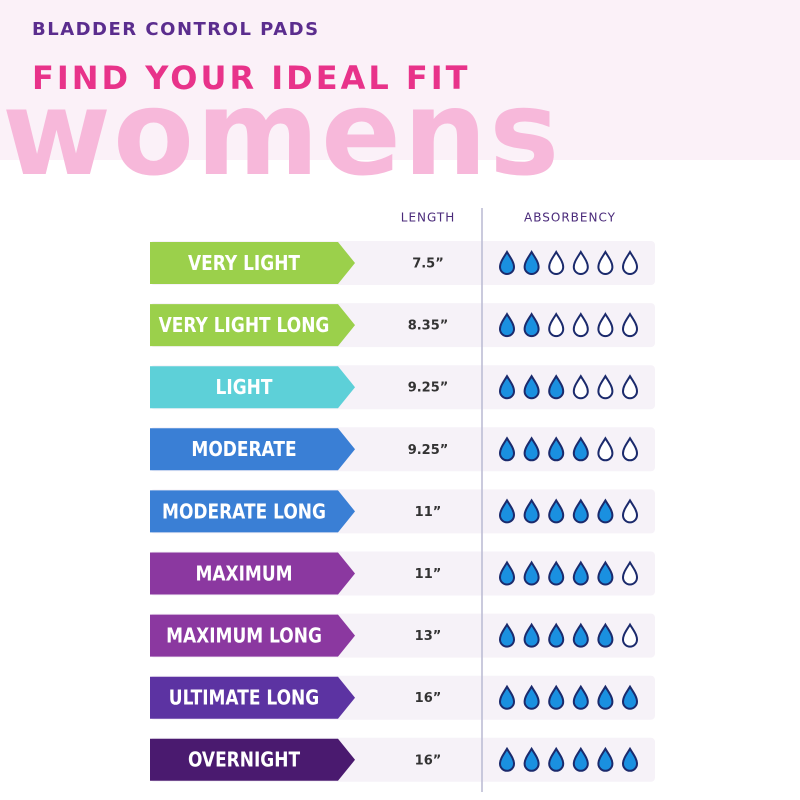 This screenshot has width=800, height=800. What do you see at coordinates (244, 388) in the screenshot?
I see `product-name: LIGHT` at bounding box center [244, 388].